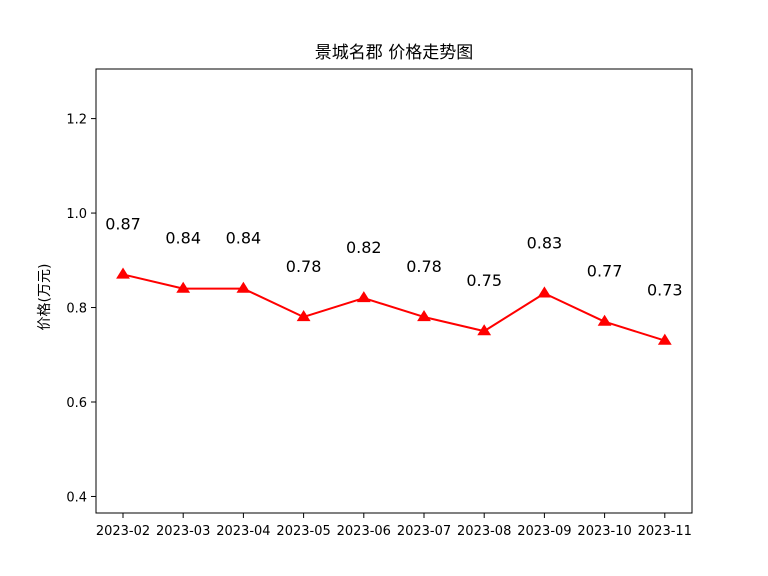  Describe the element at coordinates (123, 223) in the screenshot. I see `data-label: 0.87` at that location.